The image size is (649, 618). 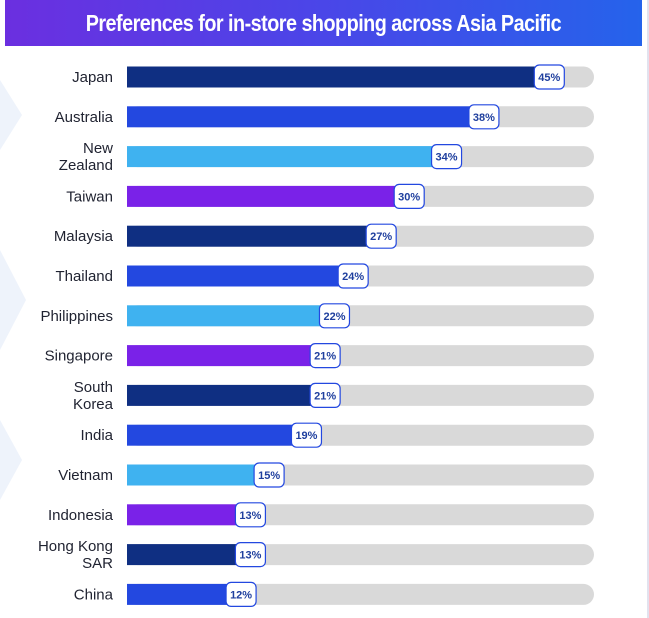 I want to click on decorative-chevrons, so click(x=13, y=290).